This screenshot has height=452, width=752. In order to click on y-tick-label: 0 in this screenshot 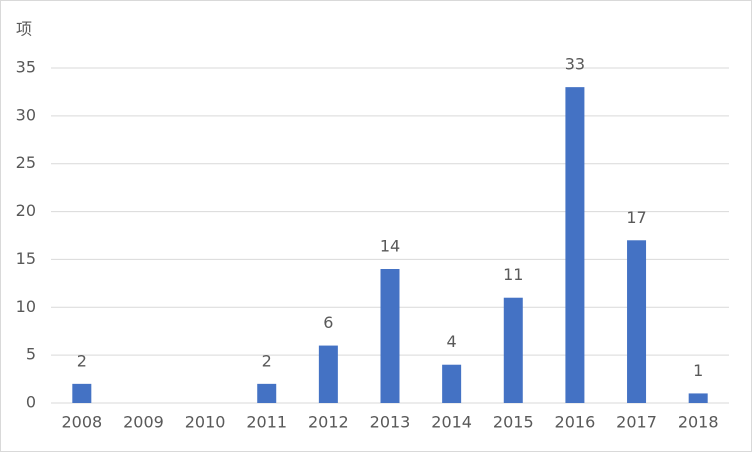, I will do `click(31, 402)`.